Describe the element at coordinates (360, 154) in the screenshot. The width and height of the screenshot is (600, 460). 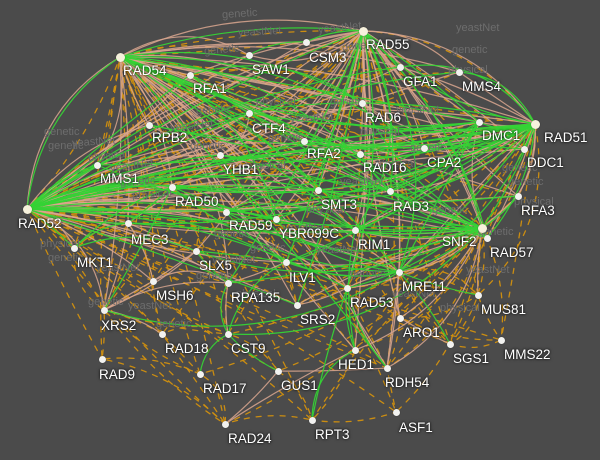
I see `graph-node-rad16` at that location.